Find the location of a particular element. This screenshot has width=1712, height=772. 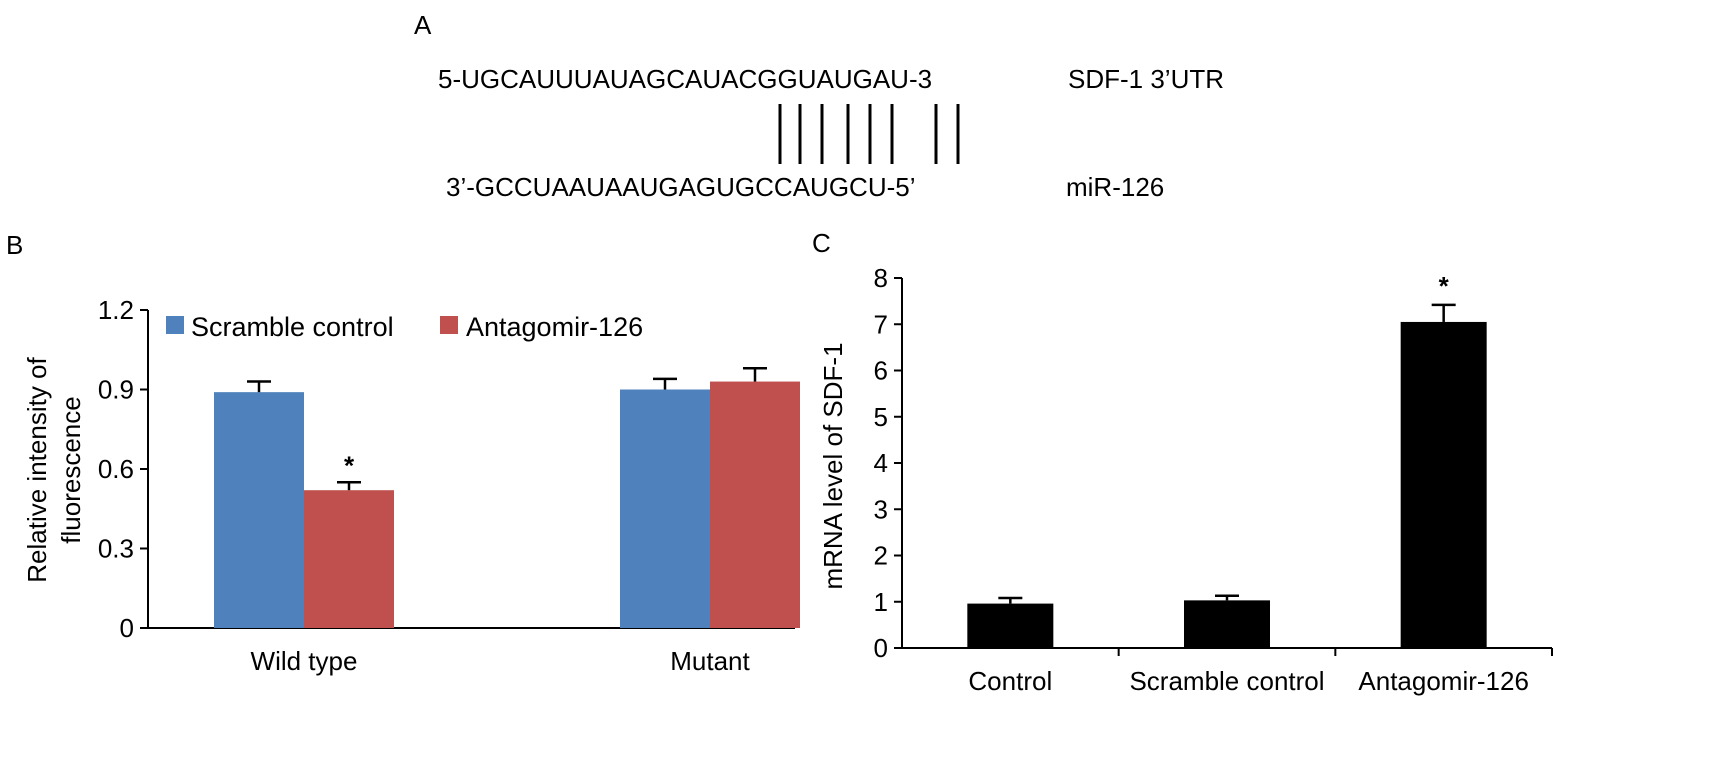

panel-c-y-tick-label: 6 is located at coordinates (881, 371).